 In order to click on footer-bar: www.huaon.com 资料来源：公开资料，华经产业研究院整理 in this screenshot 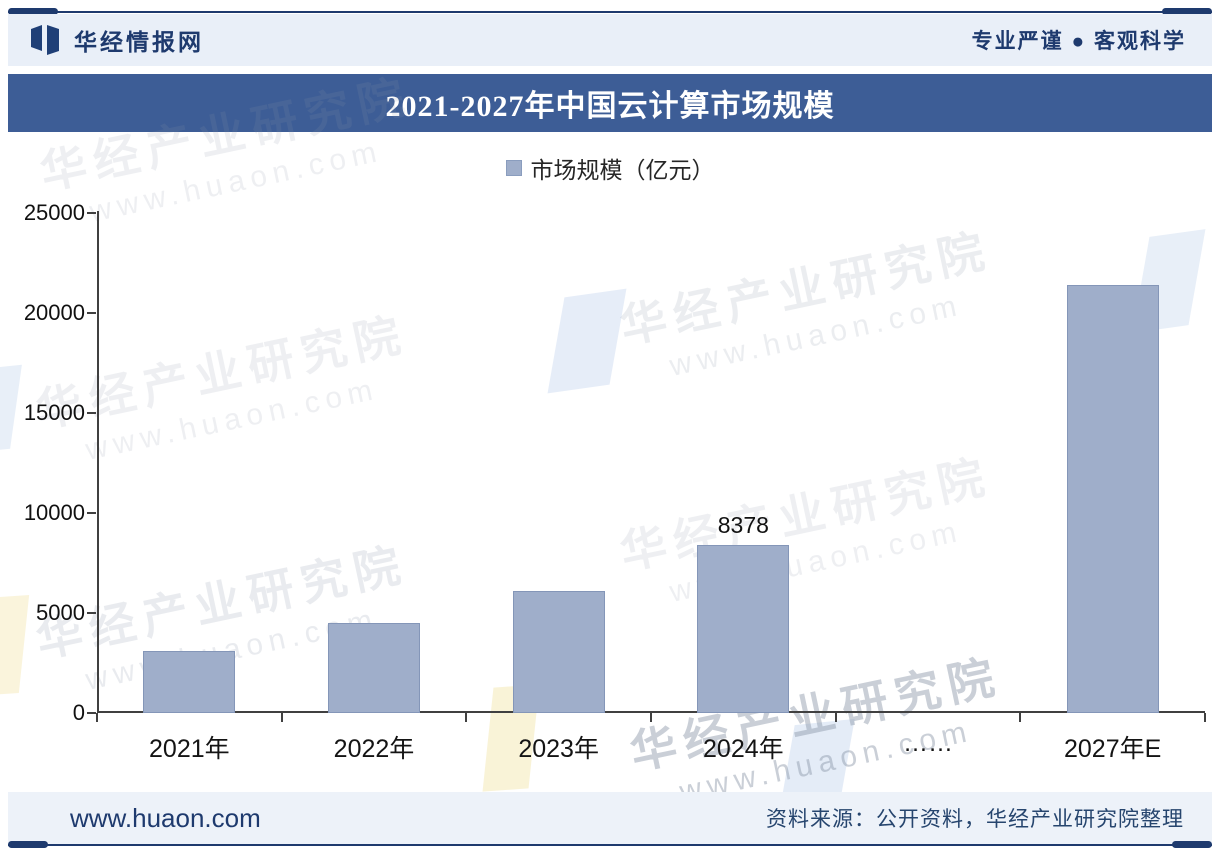, I will do `click(610, 818)`.